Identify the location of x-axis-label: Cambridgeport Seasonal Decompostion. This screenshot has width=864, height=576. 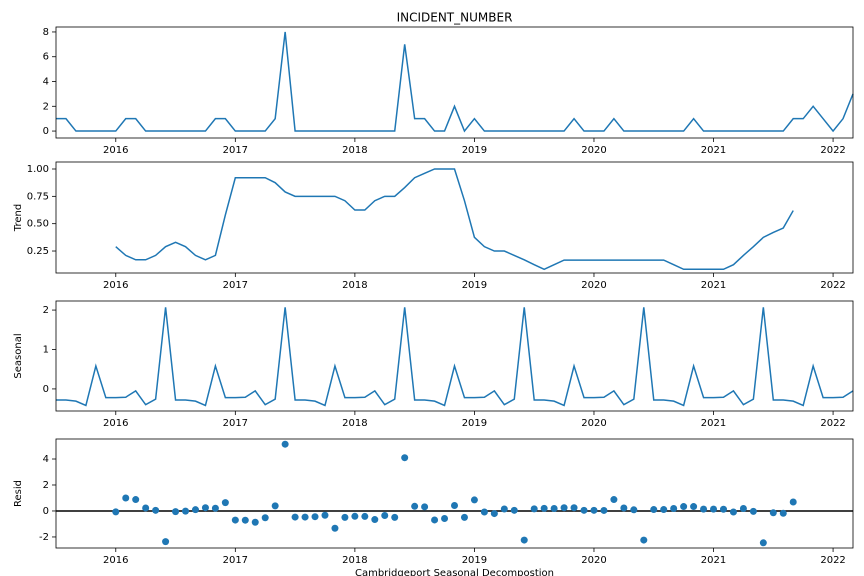
(454, 572).